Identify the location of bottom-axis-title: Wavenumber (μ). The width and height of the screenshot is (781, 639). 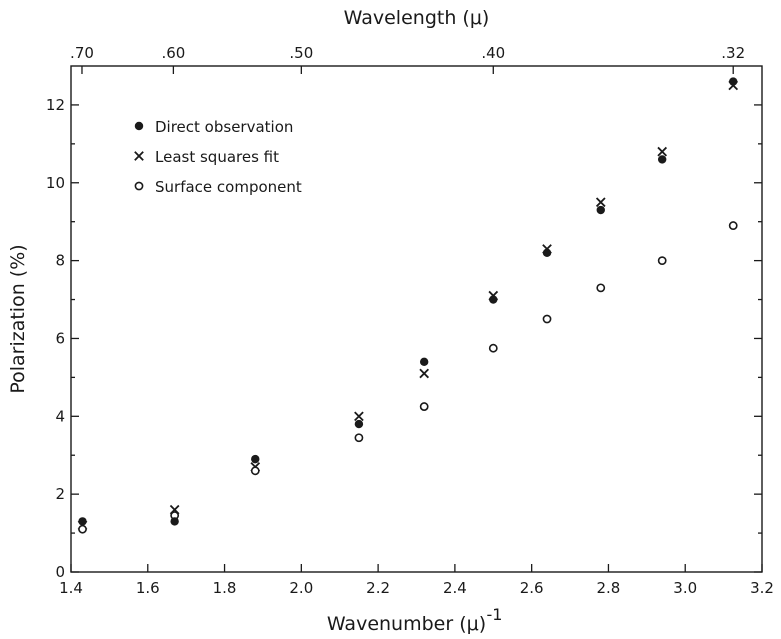
(406, 624).